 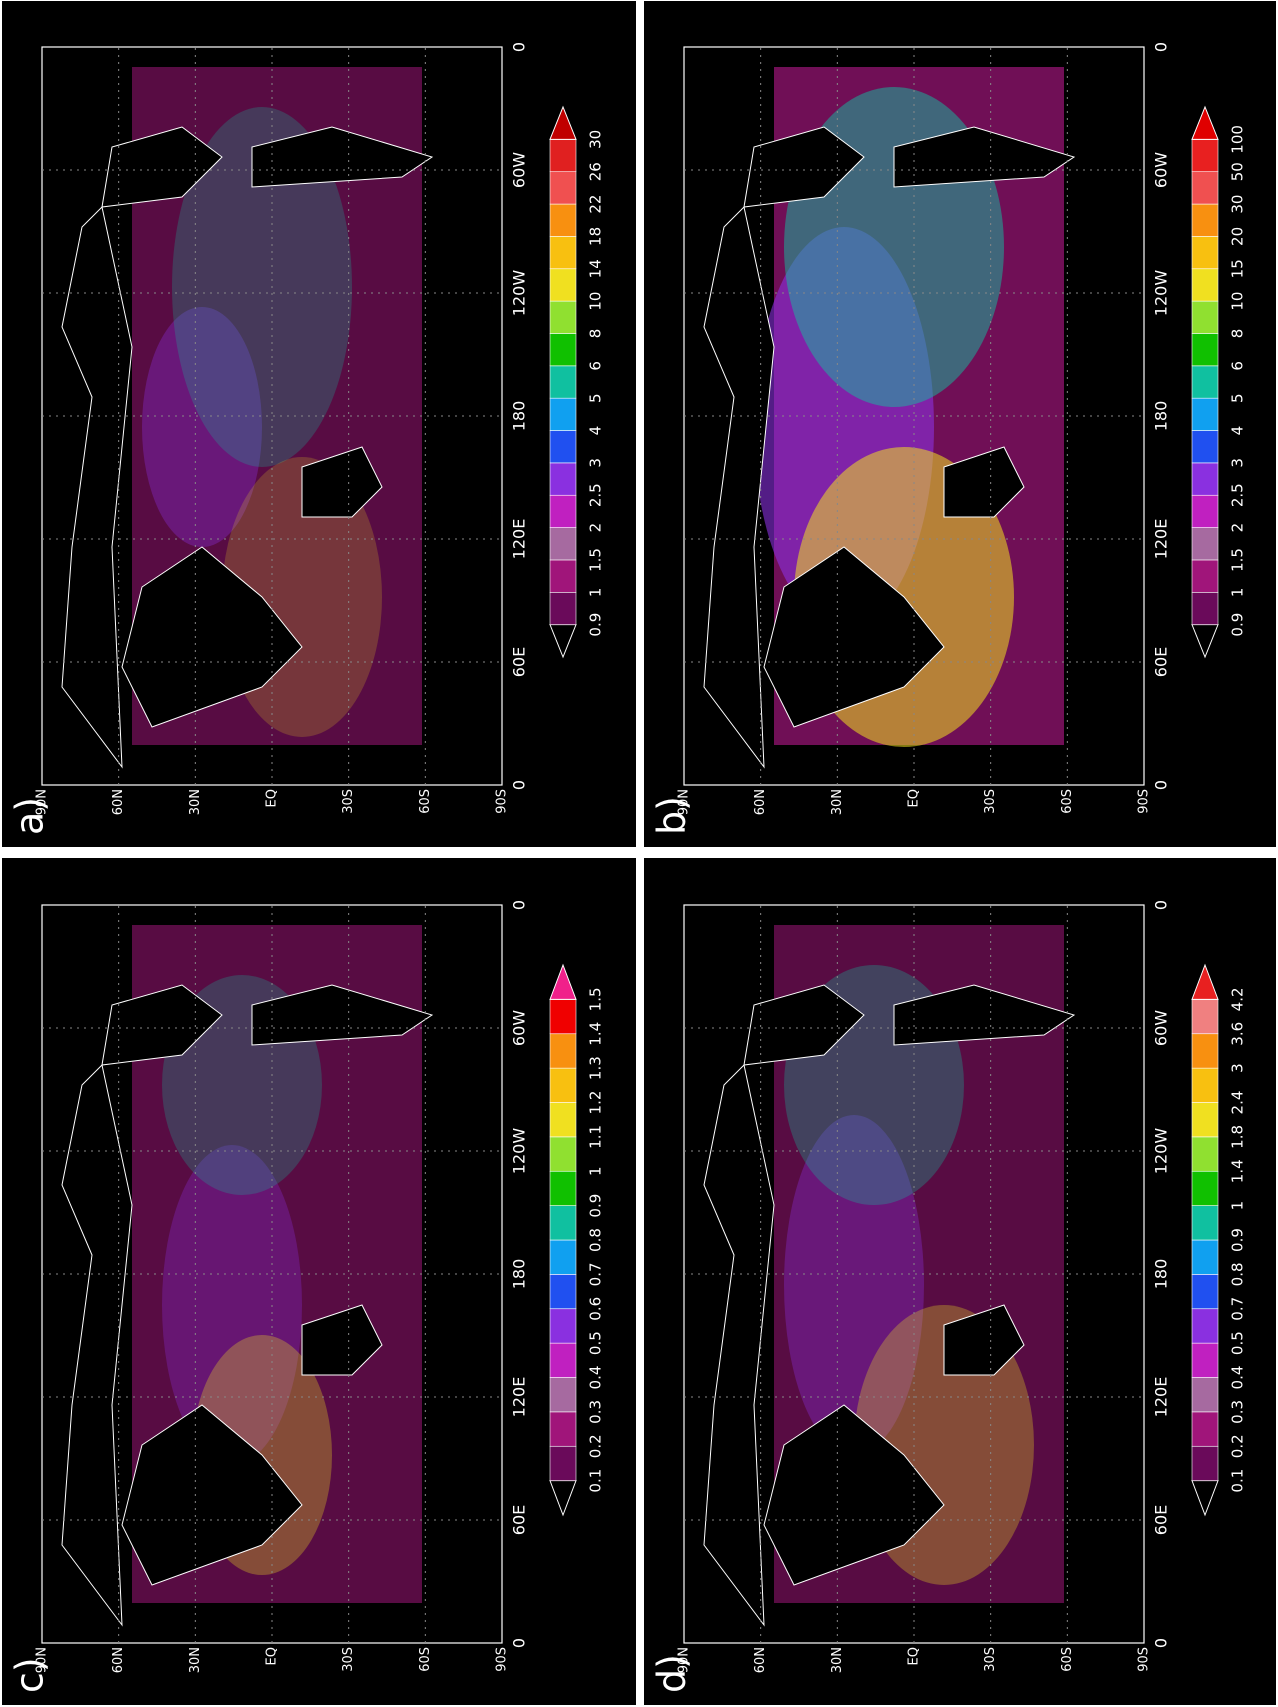 What do you see at coordinates (1238, 1309) in the screenshot?
I see `colorbar-label: 0.7` at bounding box center [1238, 1309].